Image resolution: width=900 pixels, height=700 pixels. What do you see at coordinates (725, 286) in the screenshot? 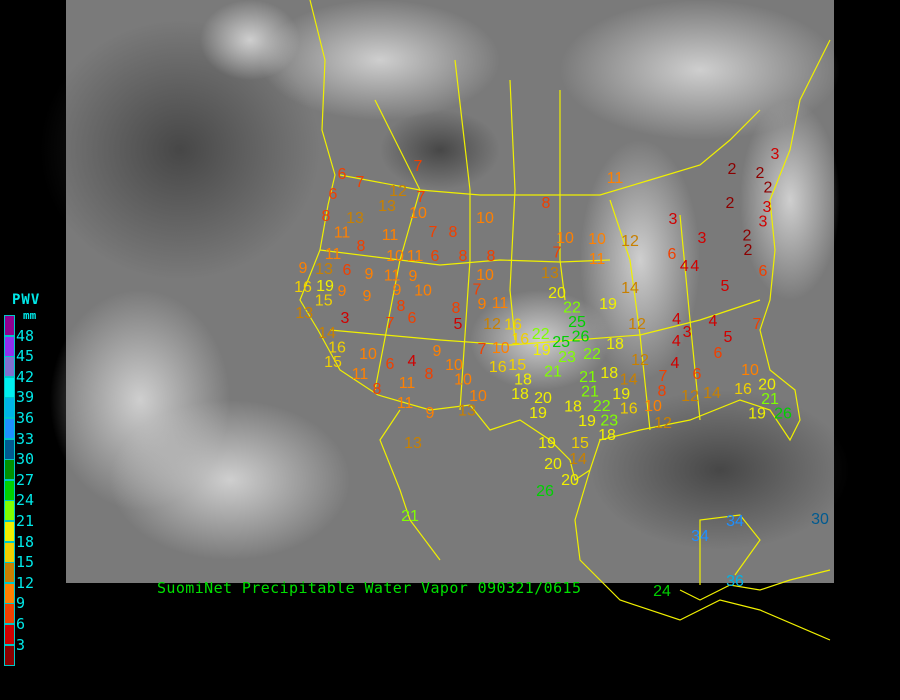
I see `station-pwv-value: 5` at bounding box center [725, 286].